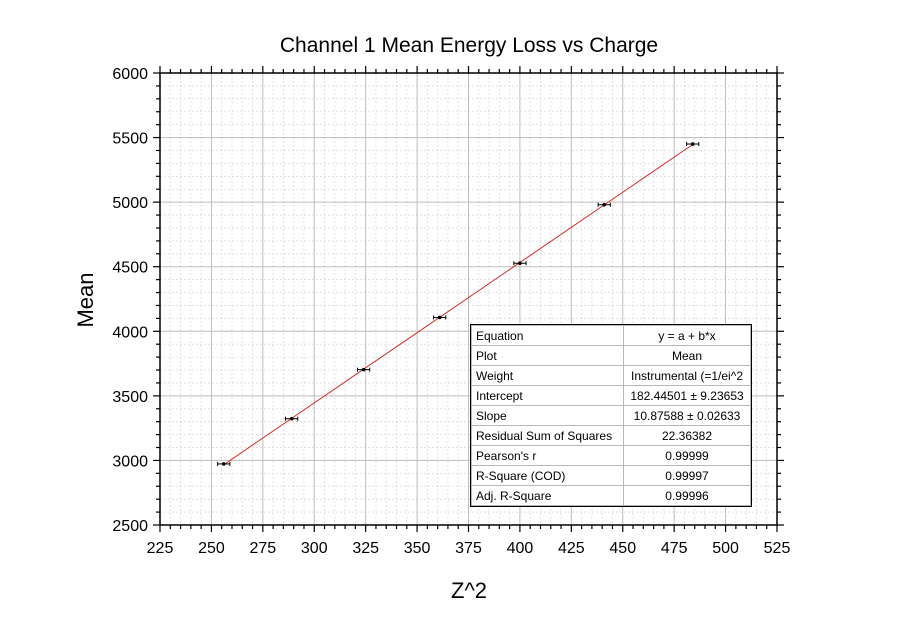  I want to click on fit-table-label: R-Square (COD), so click(547, 475).